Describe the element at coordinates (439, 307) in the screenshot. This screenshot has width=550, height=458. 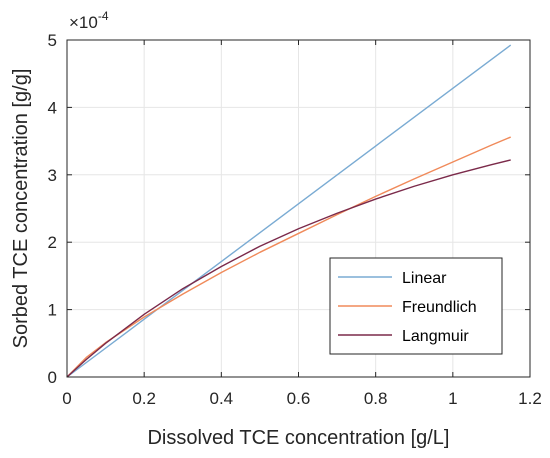
I see `legend-label-freundlich: Freundlich` at that location.